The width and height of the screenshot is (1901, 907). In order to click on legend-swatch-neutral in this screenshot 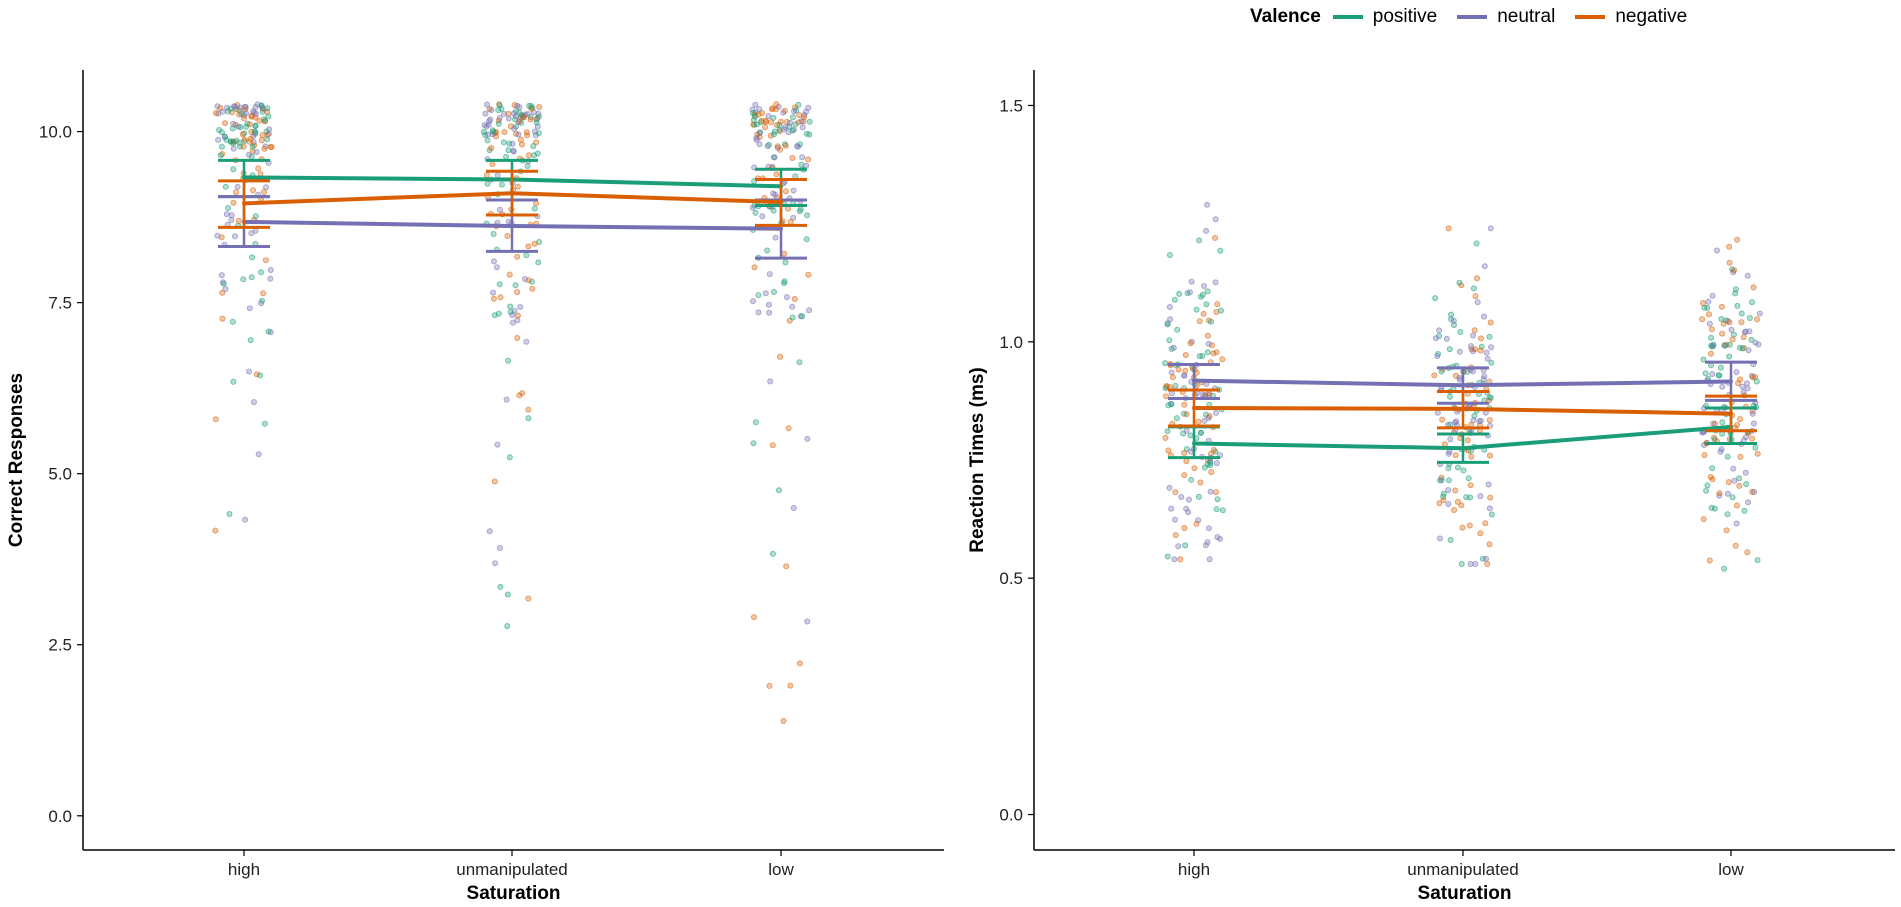, I will do `click(1472, 17)`.